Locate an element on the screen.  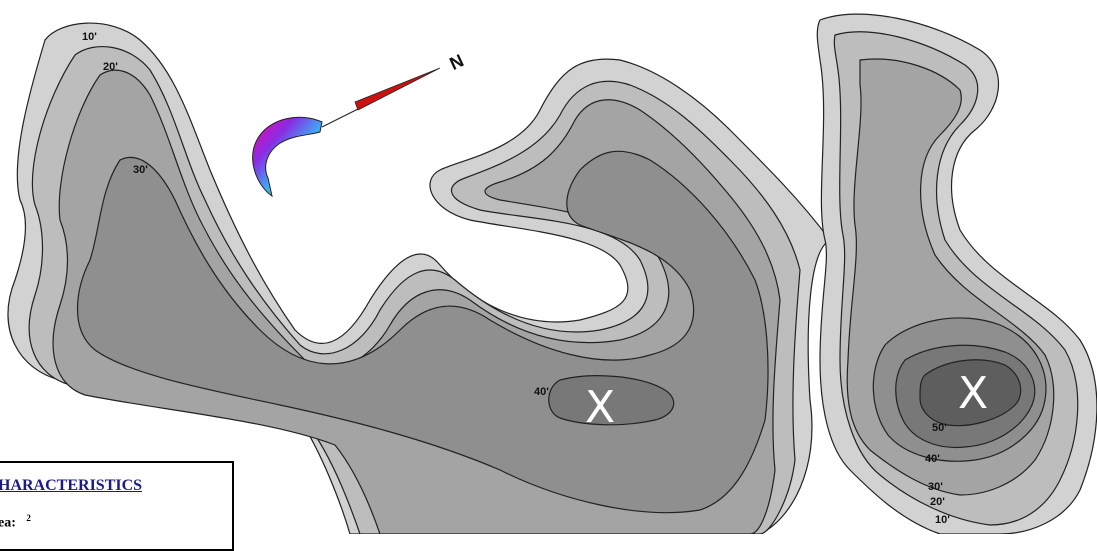
compass-needle-icon is located at coordinates (397, 89).